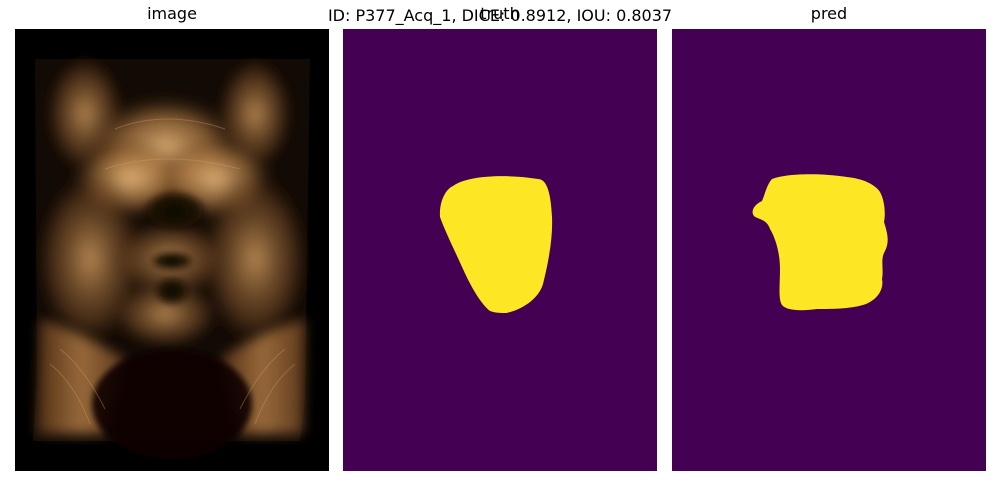 This screenshot has width=1000, height=500. I want to click on panel-title-truth: truth, so click(500, 13).